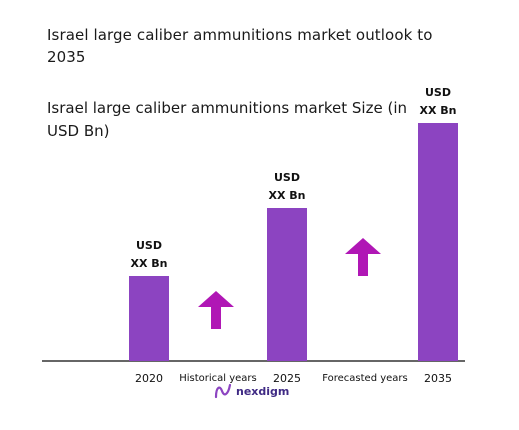  Describe the element at coordinates (287, 177) in the screenshot. I see `data-label-2025-line-1: USD` at that location.